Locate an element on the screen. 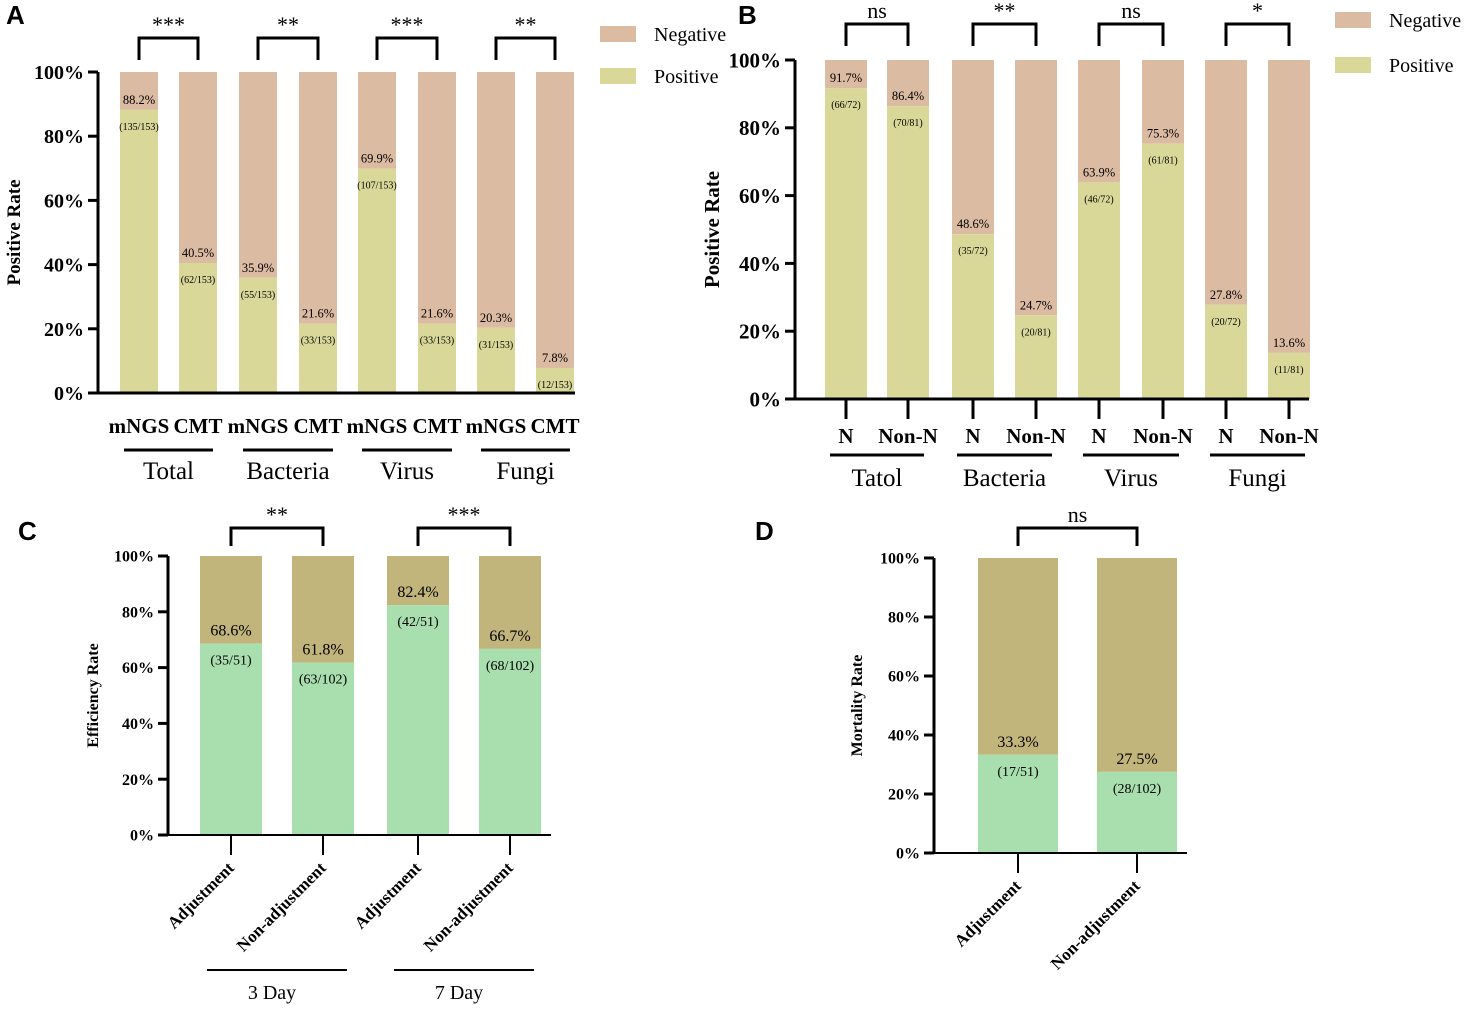 This screenshot has width=1476, height=1010. bar-count-label: (20/72) is located at coordinates (1225, 322).